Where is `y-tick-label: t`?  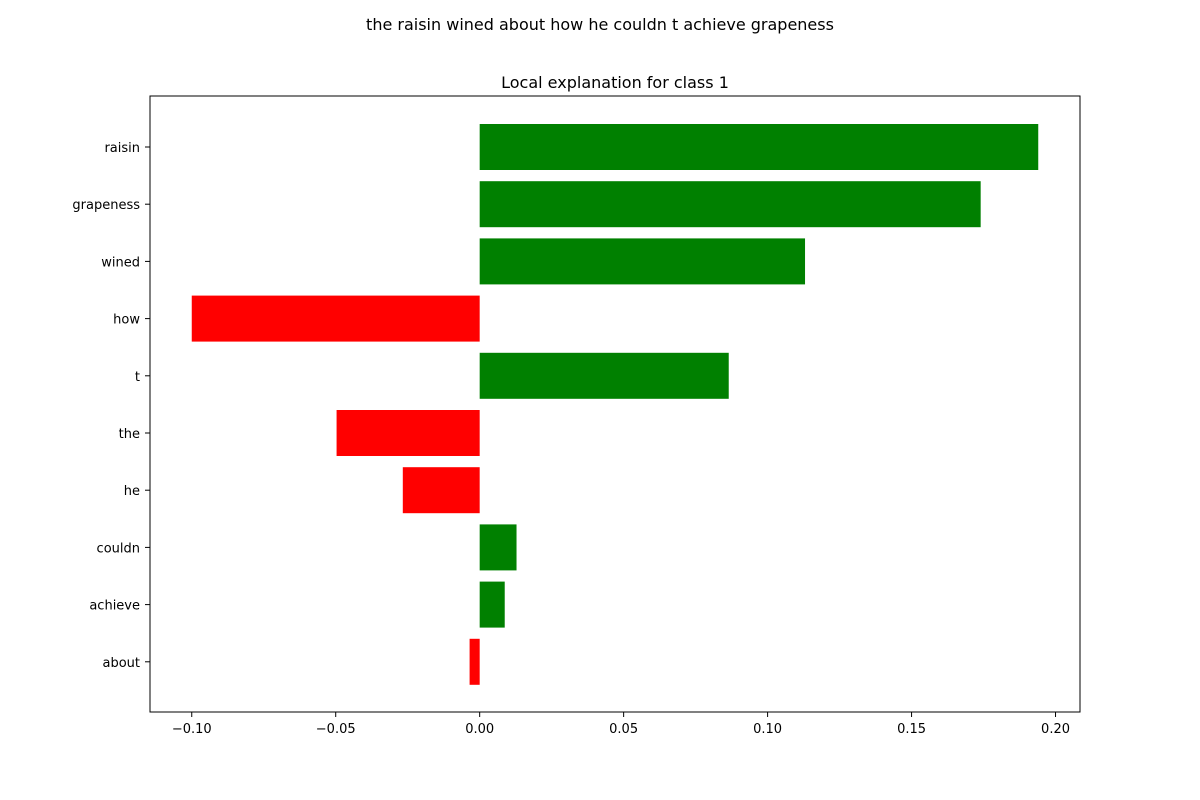 y-tick-label: t is located at coordinates (137, 377).